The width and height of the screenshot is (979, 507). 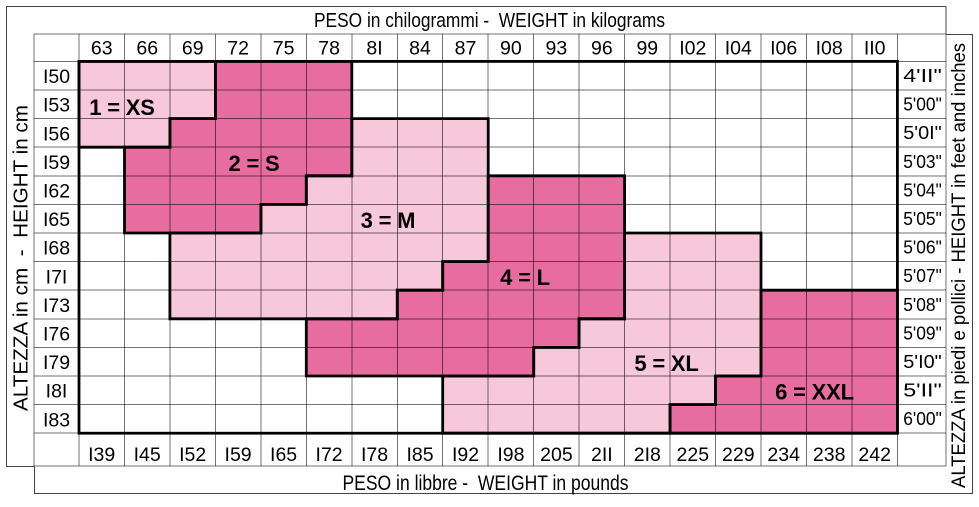 I want to click on svg-text: 72, so click(x=238, y=48).